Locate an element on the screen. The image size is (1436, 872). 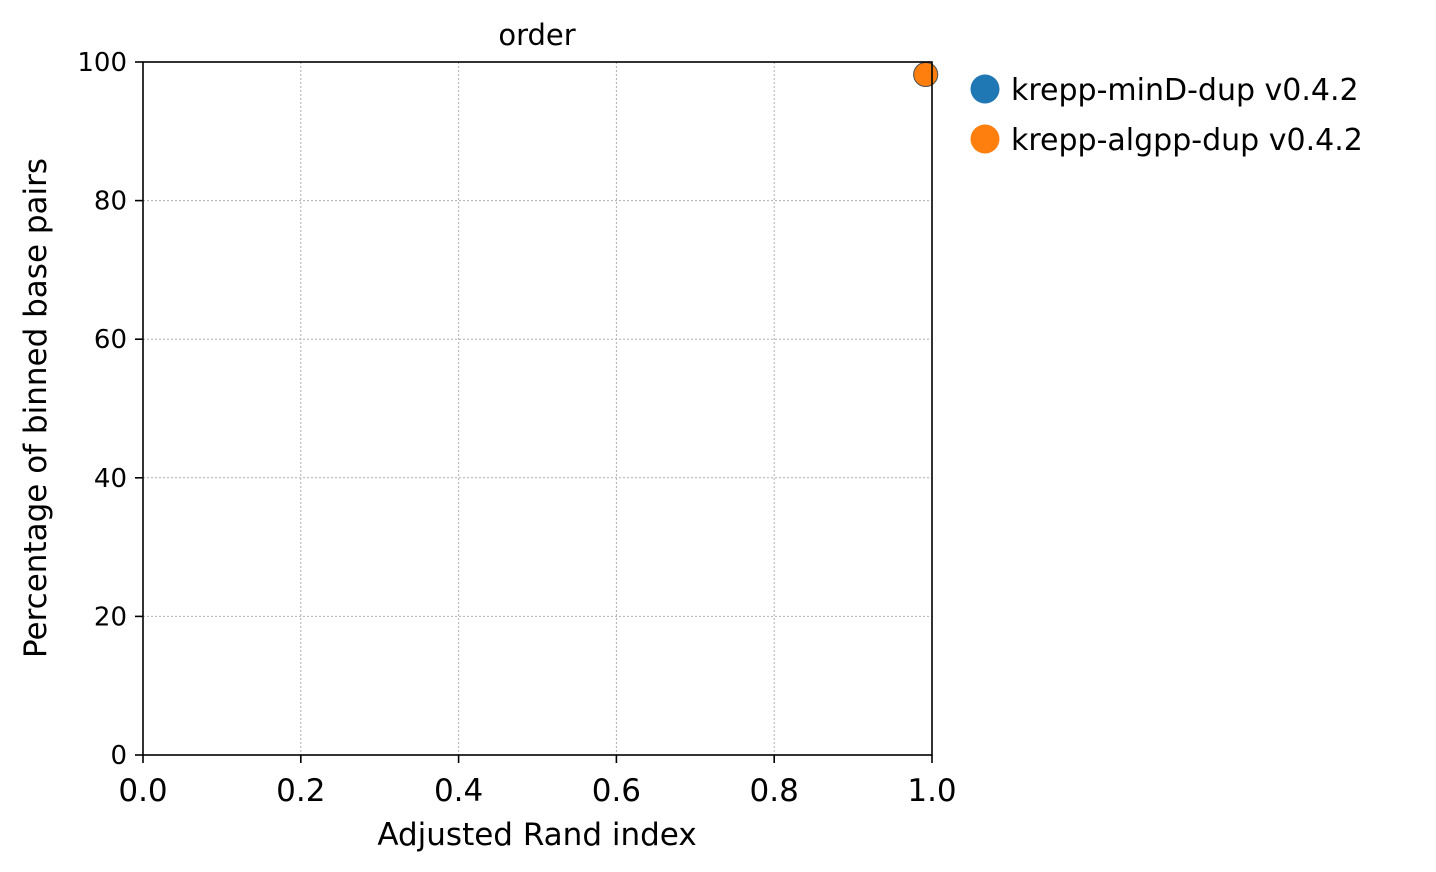
y-tick-label: 20 is located at coordinates (110, 617).